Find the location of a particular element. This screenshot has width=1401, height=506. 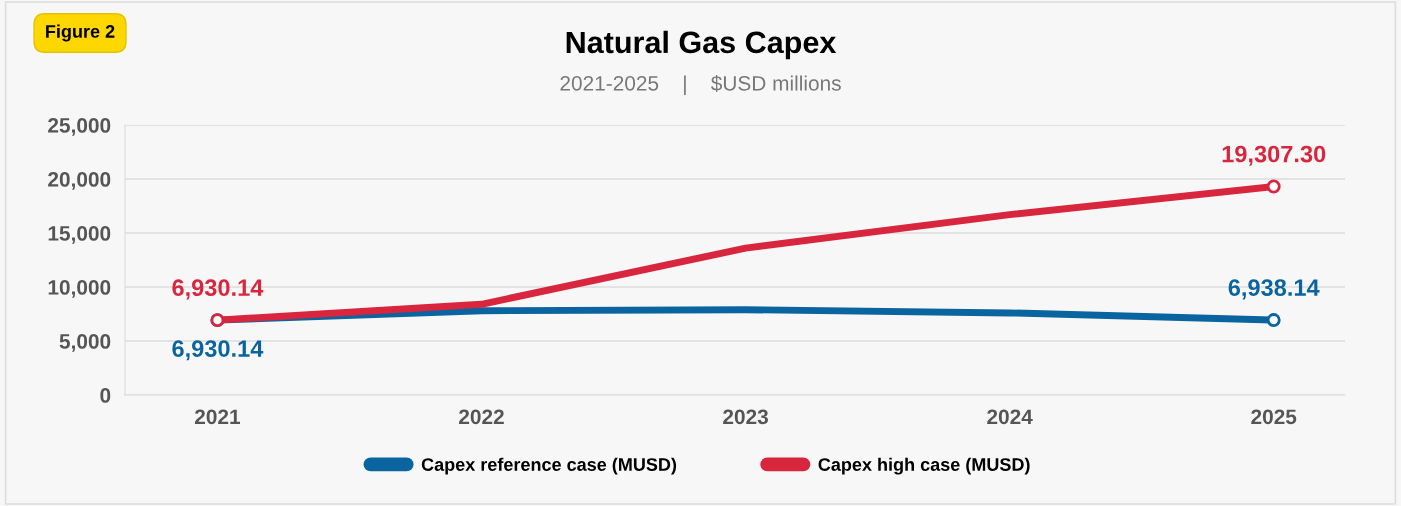

x-tick-label: 2024 is located at coordinates (1010, 417).